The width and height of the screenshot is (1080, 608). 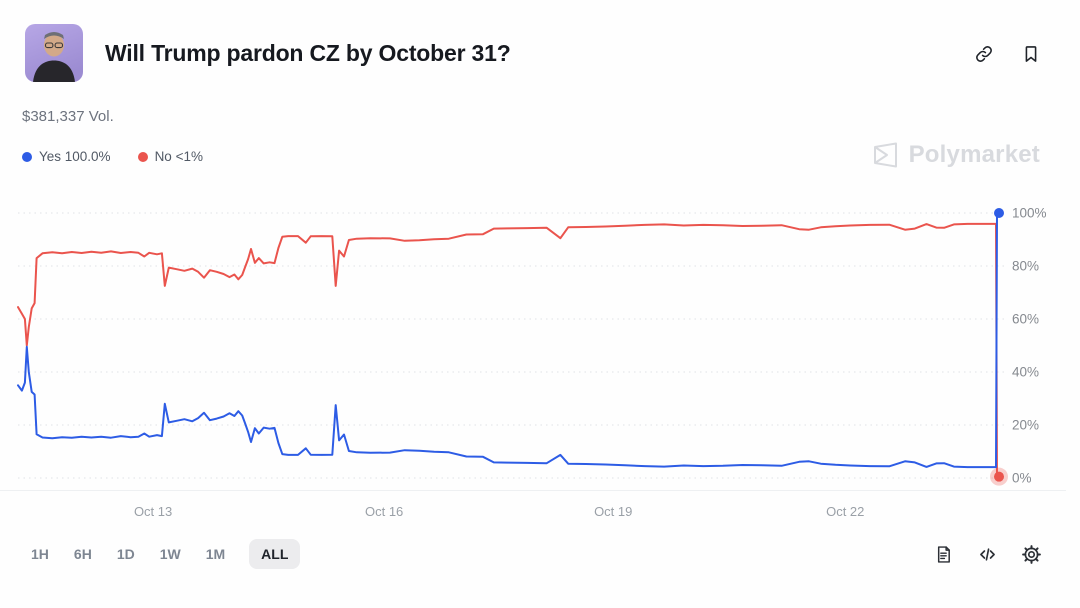 I want to click on timeframe-button-1d: 1D, so click(x=126, y=554).